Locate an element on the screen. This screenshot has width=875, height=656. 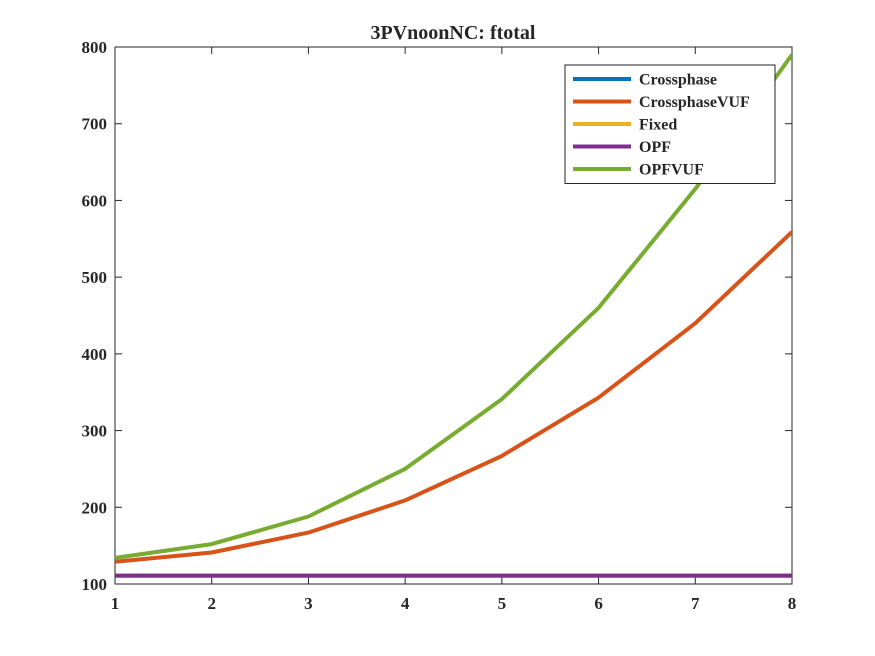
x-tick-label: 1 is located at coordinates (115, 603).